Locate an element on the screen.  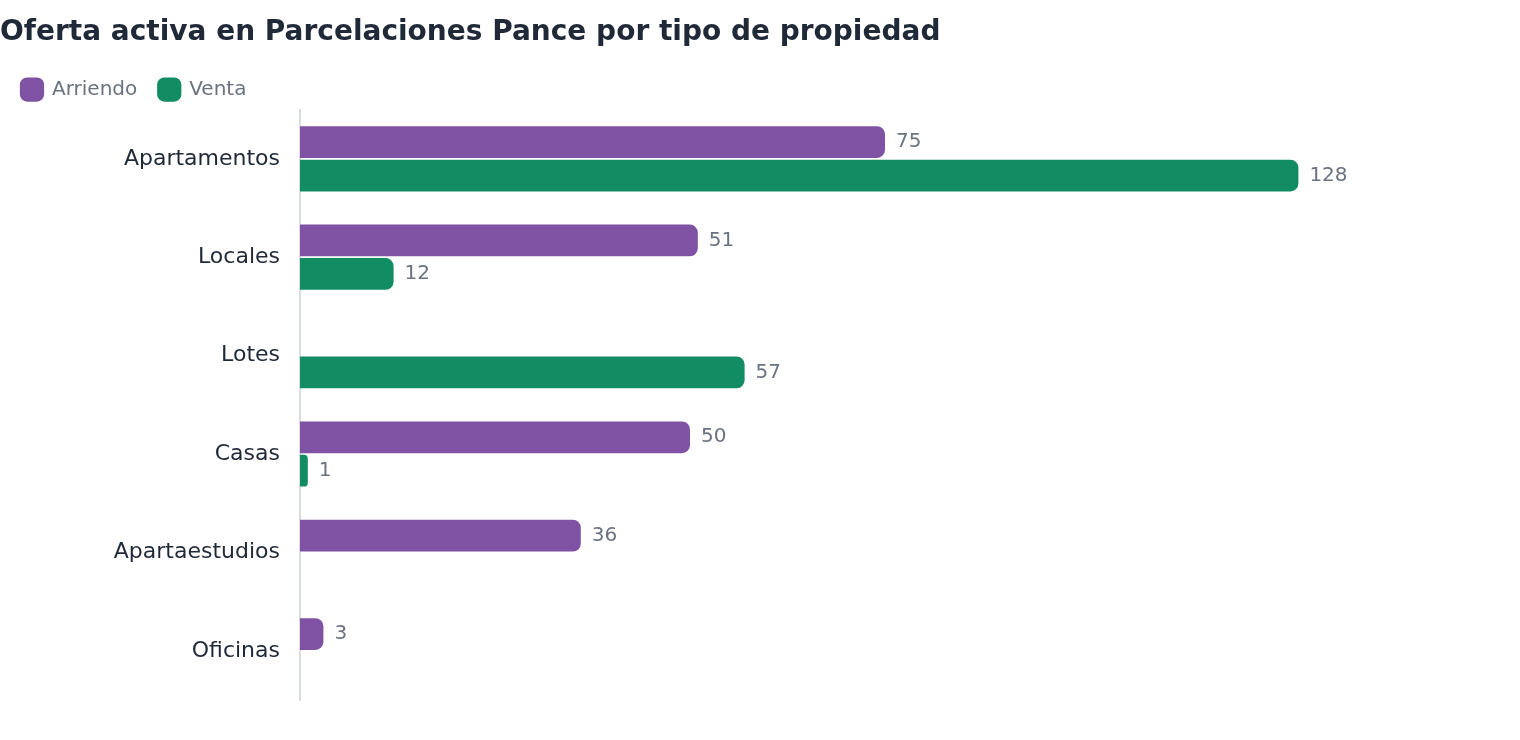
data-label: 75 is located at coordinates (909, 140).